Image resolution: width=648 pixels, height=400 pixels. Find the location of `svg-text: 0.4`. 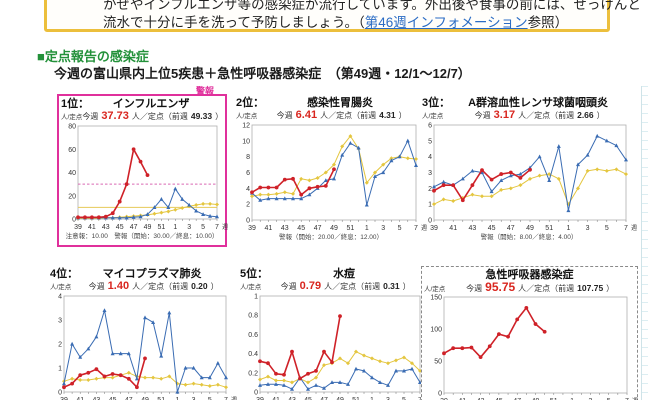

svg-text: 0.4 is located at coordinates (253, 354).